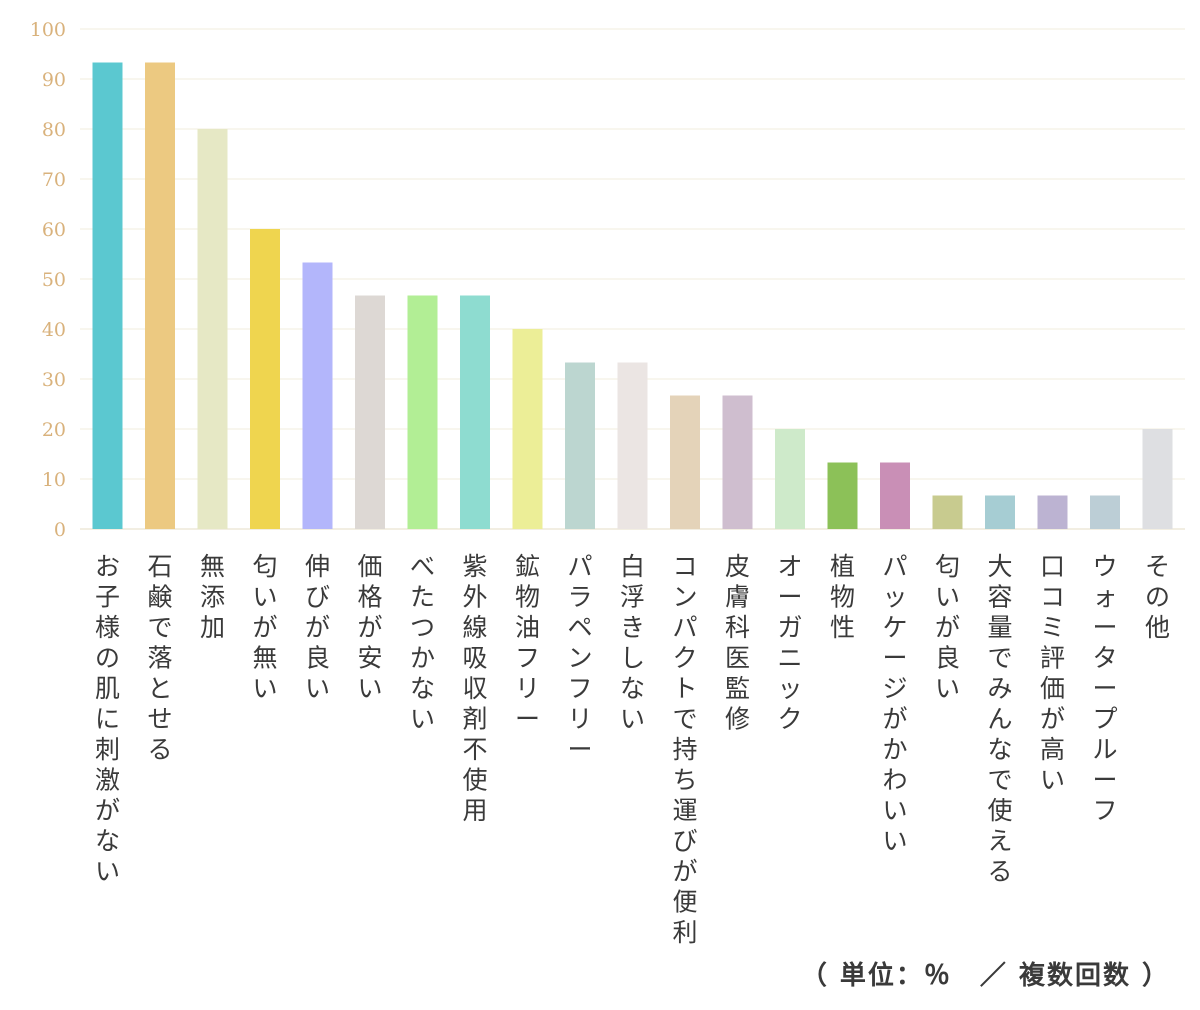 Image resolution: width=1200 pixels, height=1010 pixels. What do you see at coordinates (48, 30) in the screenshot?
I see `y-tick-label: 100` at bounding box center [48, 30].